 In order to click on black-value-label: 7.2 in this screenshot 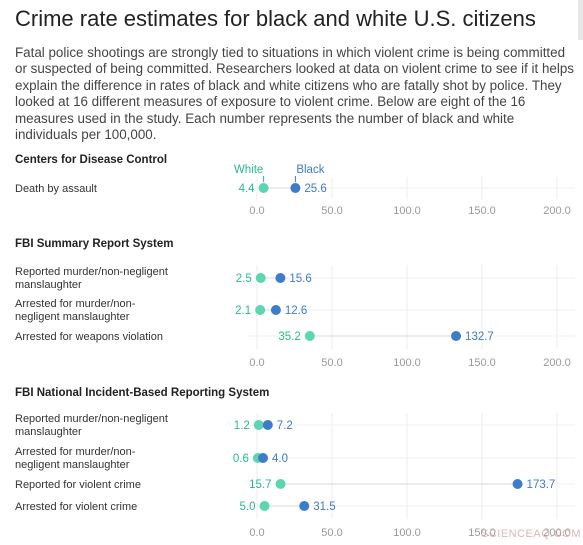, I will do `click(285, 426)`.